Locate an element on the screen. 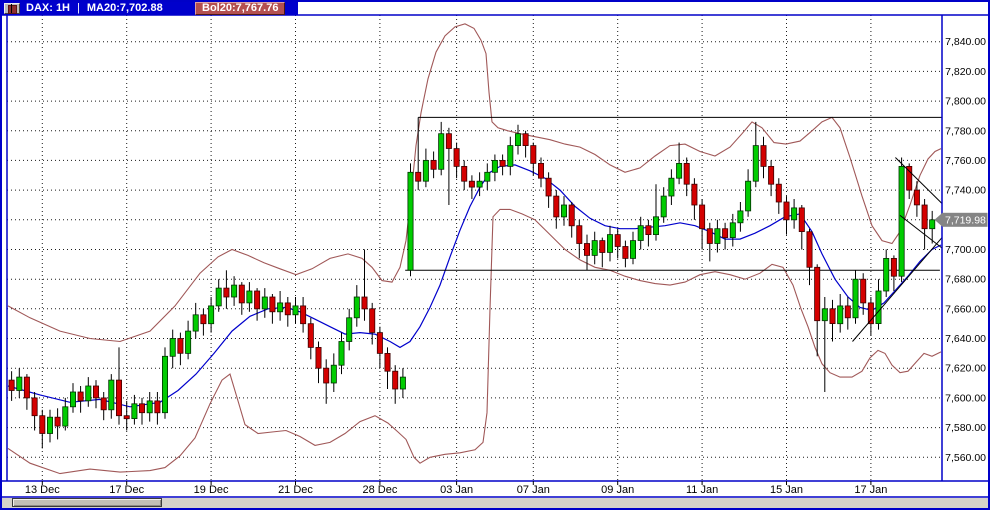  x-axis-label: 03 Jan is located at coordinates (456, 490).